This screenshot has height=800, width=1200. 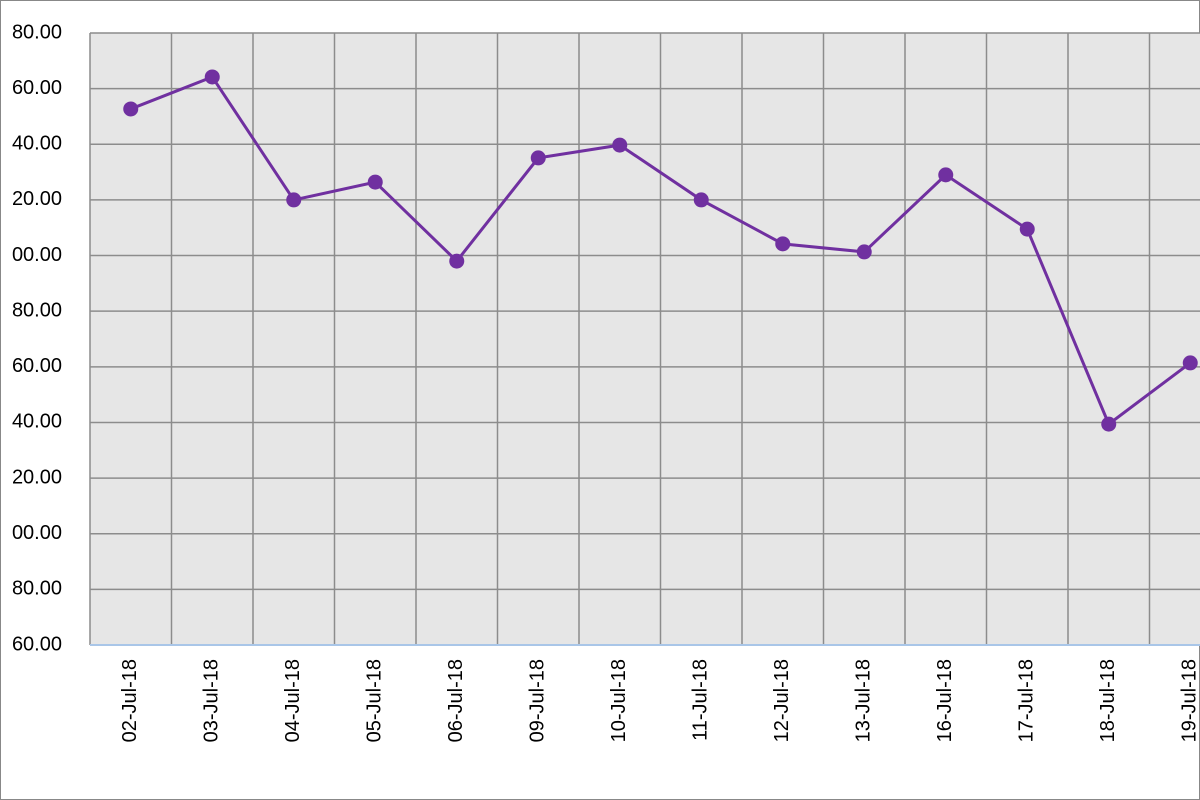 I want to click on x-tick-label: 04-Jul-18, so click(x=293, y=700).